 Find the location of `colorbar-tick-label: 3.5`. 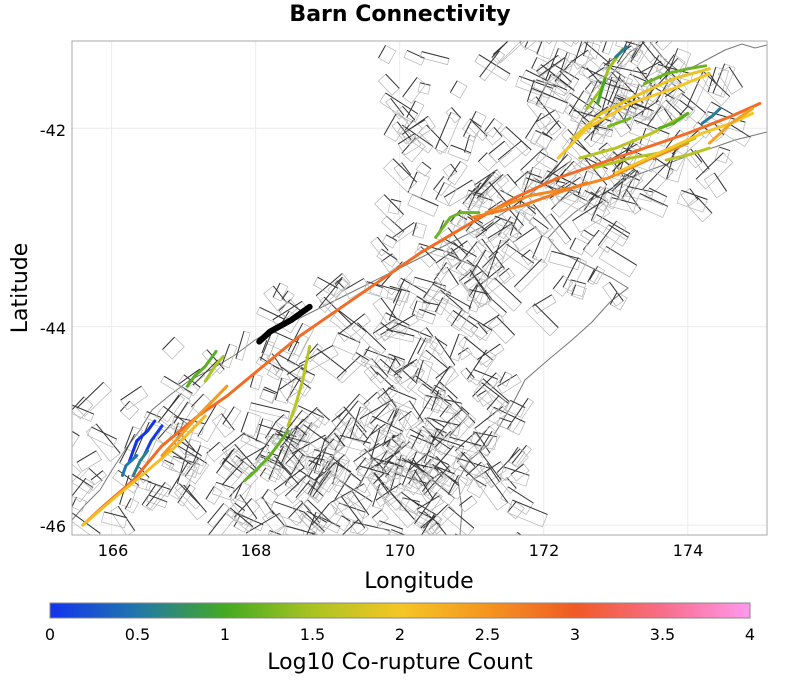

colorbar-tick-label: 3.5 is located at coordinates (662, 634).